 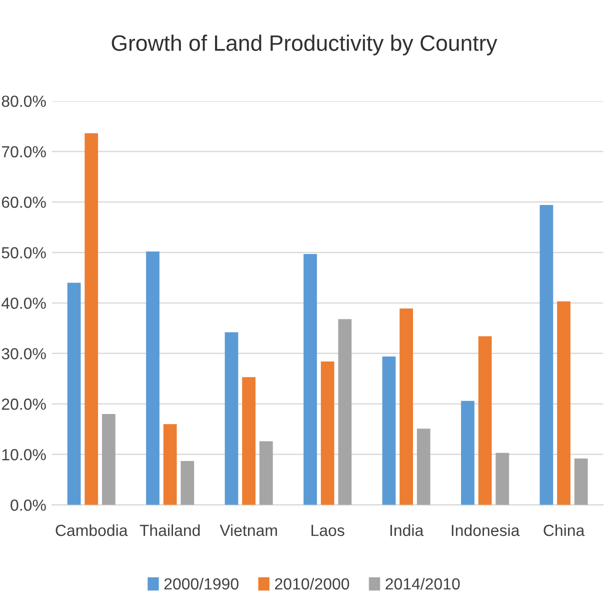 I want to click on x-tick-label: Vietnam, so click(x=248, y=530).